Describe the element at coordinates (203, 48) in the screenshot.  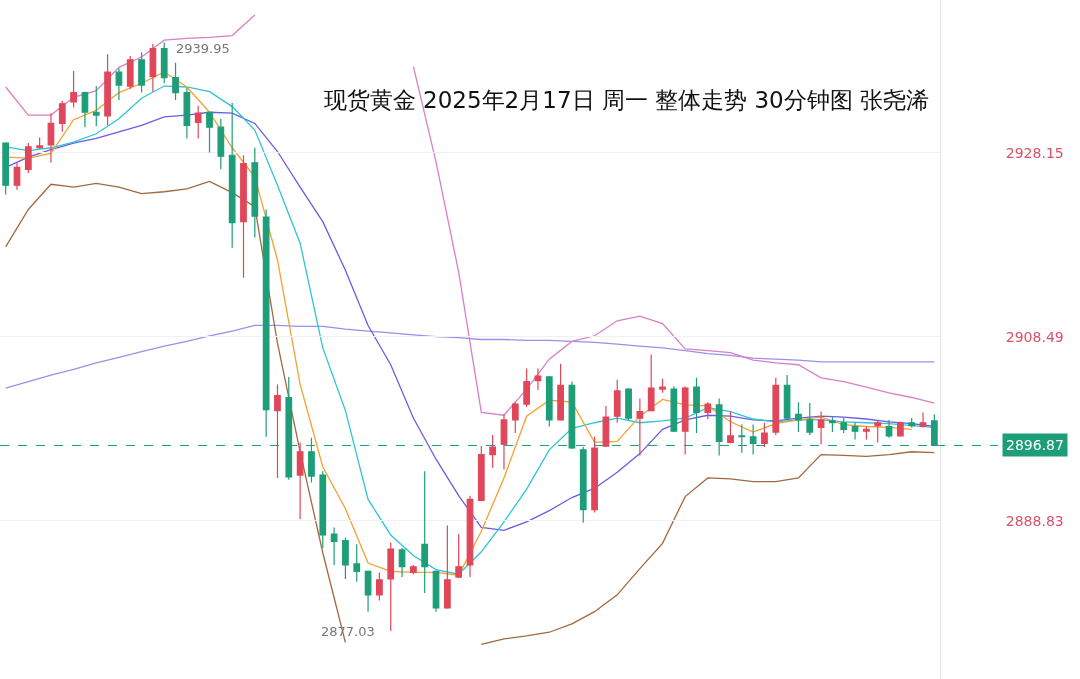
I see `annotation: 2939.95` at that location.